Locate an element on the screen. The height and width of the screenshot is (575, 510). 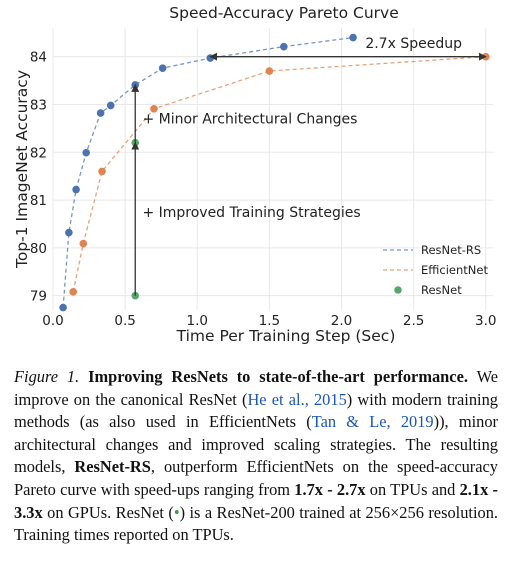
x-tick-label: 3.0 is located at coordinates (485, 321).